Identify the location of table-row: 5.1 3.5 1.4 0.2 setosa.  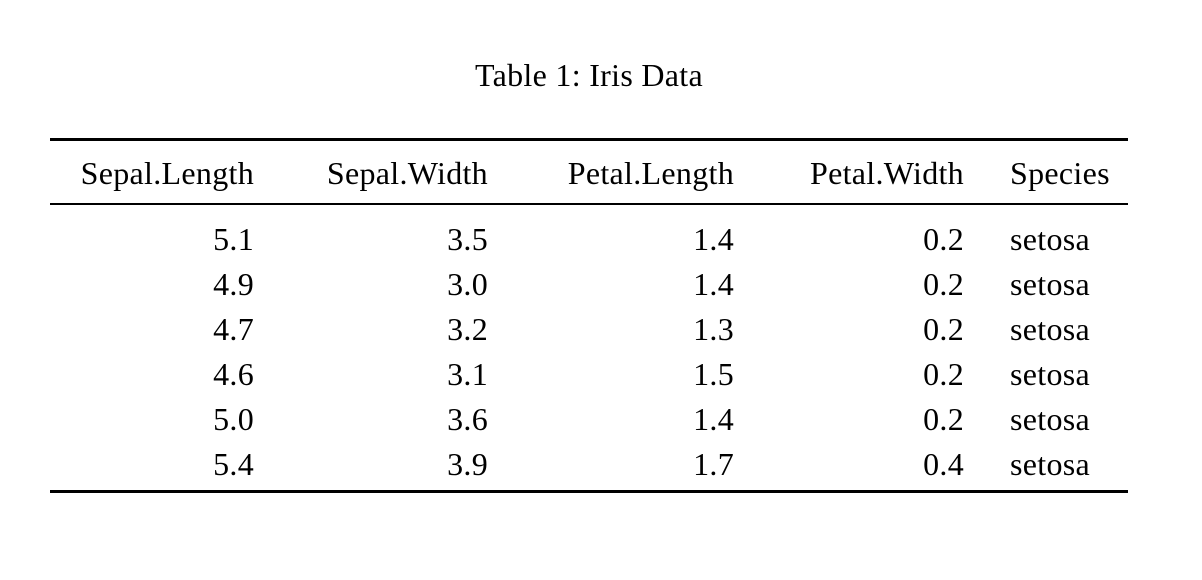
(589, 233).